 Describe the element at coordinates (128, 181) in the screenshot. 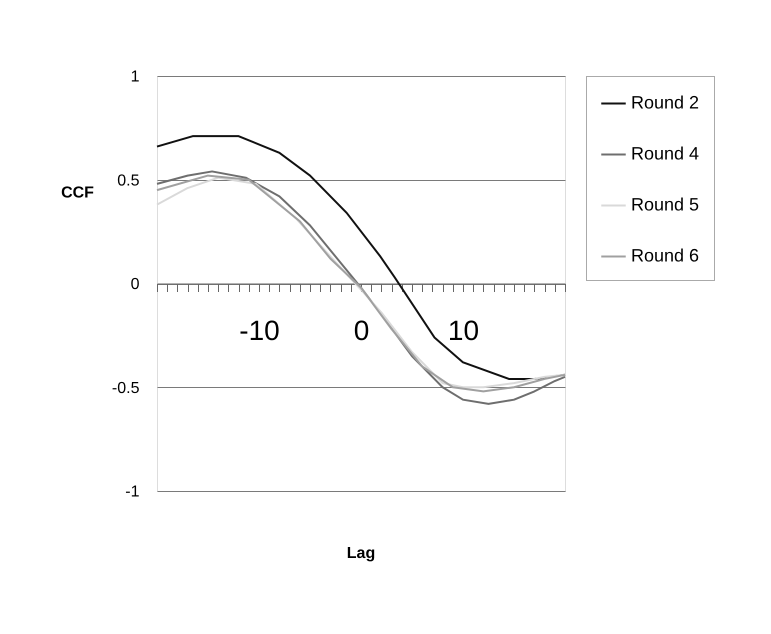

I see `y-tick-label: 0.5` at that location.